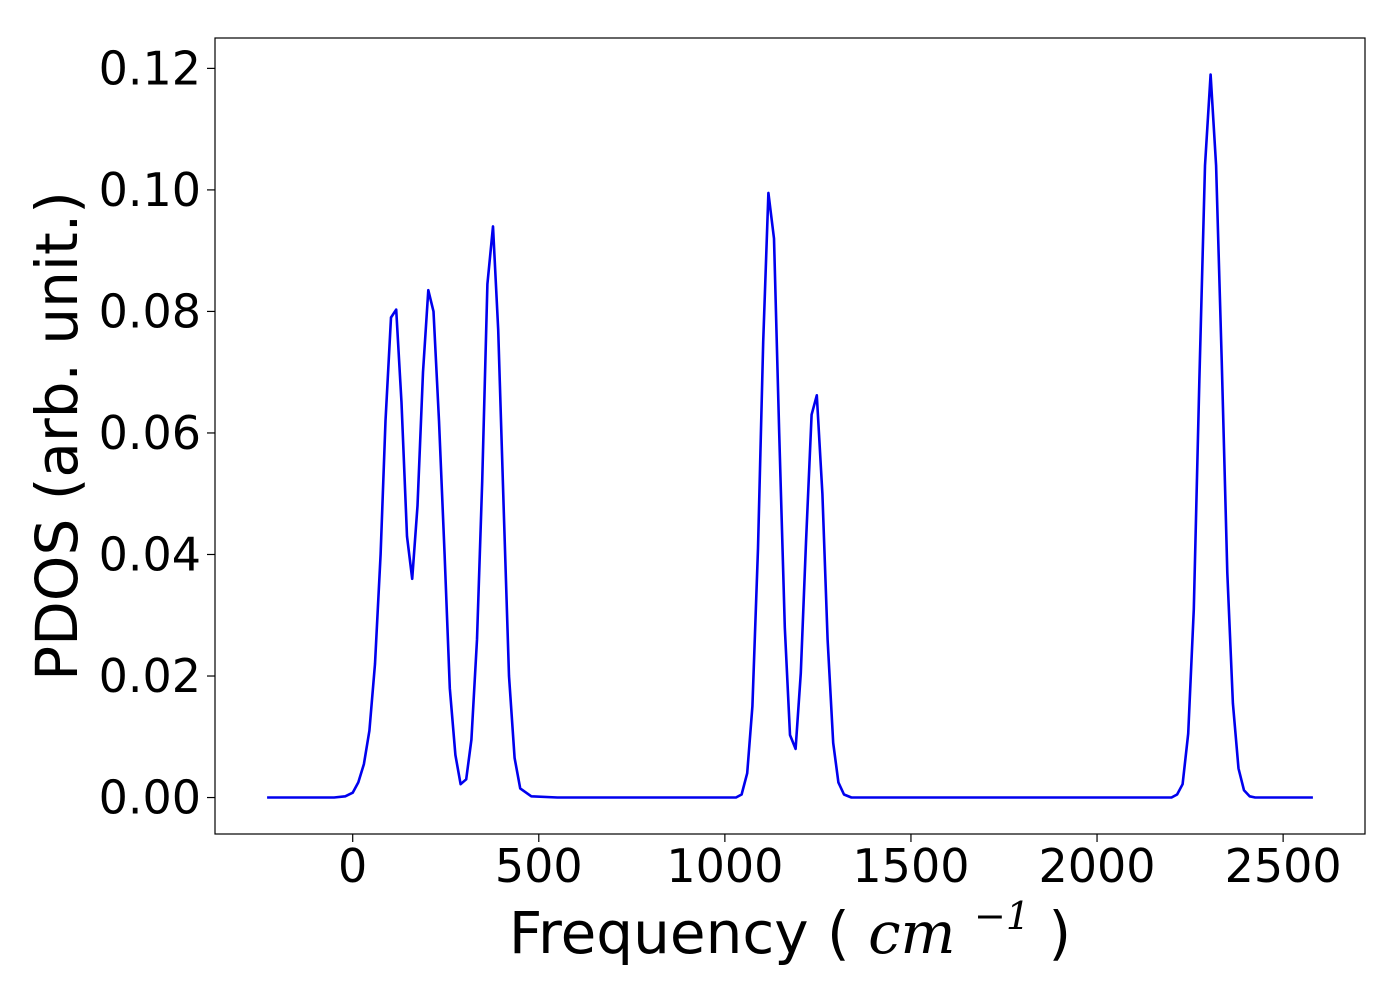 This screenshot has height=1000, width=1400. Describe the element at coordinates (150, 311) in the screenshot. I see `y-tick-label: 0.08` at that location.